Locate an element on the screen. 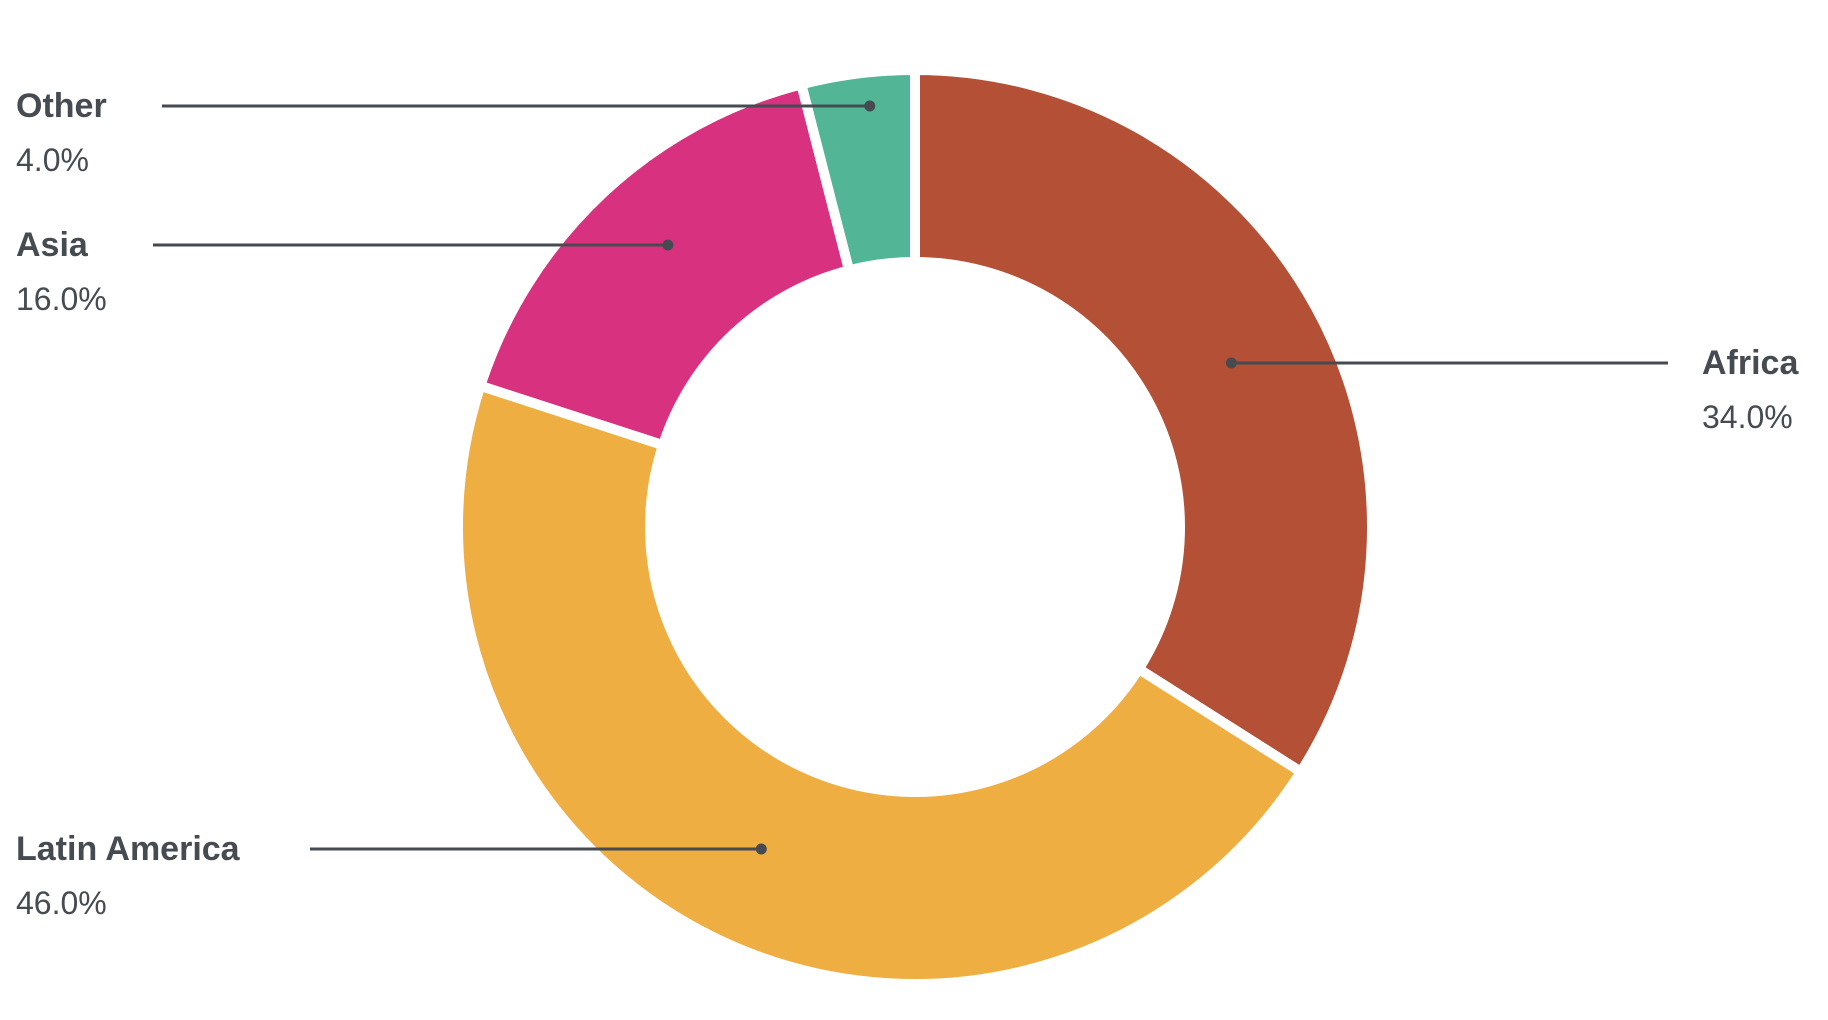 The height and width of the screenshot is (1020, 1828). label-name-other: Other is located at coordinates (61, 106).